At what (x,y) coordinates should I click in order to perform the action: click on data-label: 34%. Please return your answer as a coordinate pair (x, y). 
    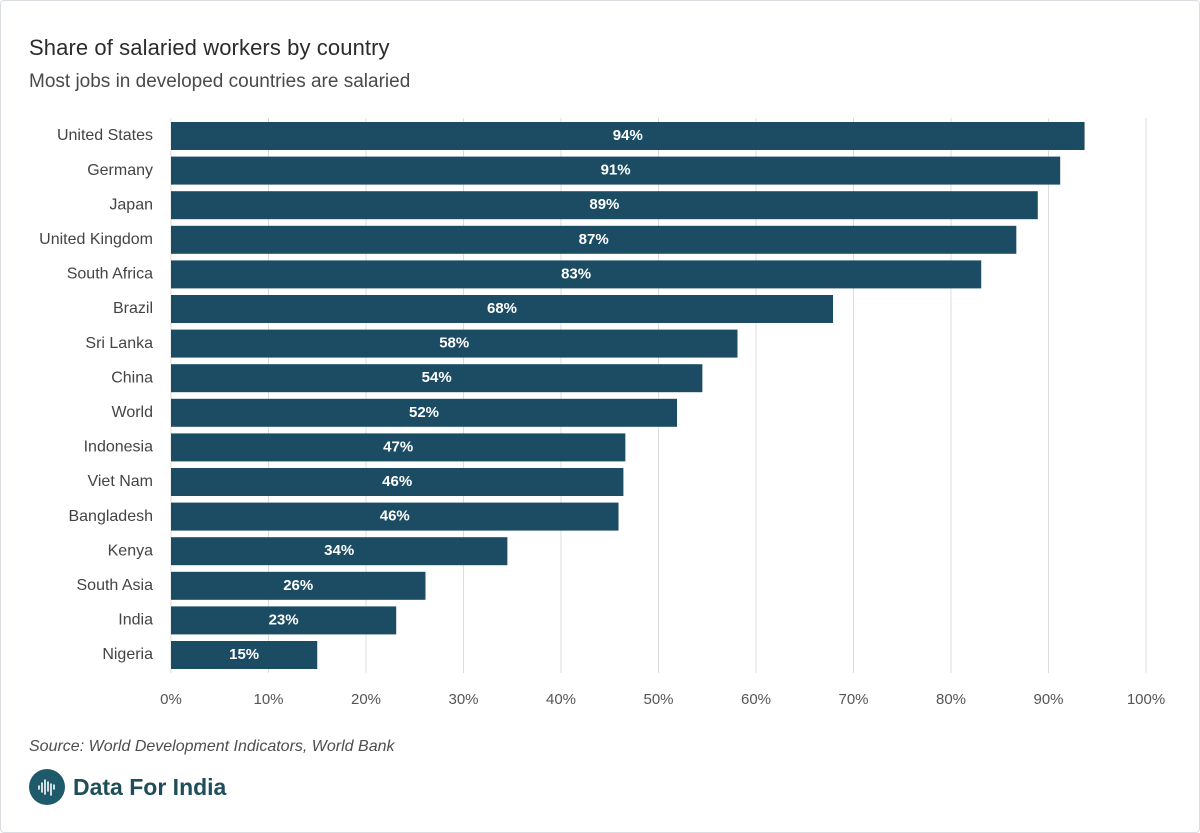
    Looking at the image, I should click on (339, 550).